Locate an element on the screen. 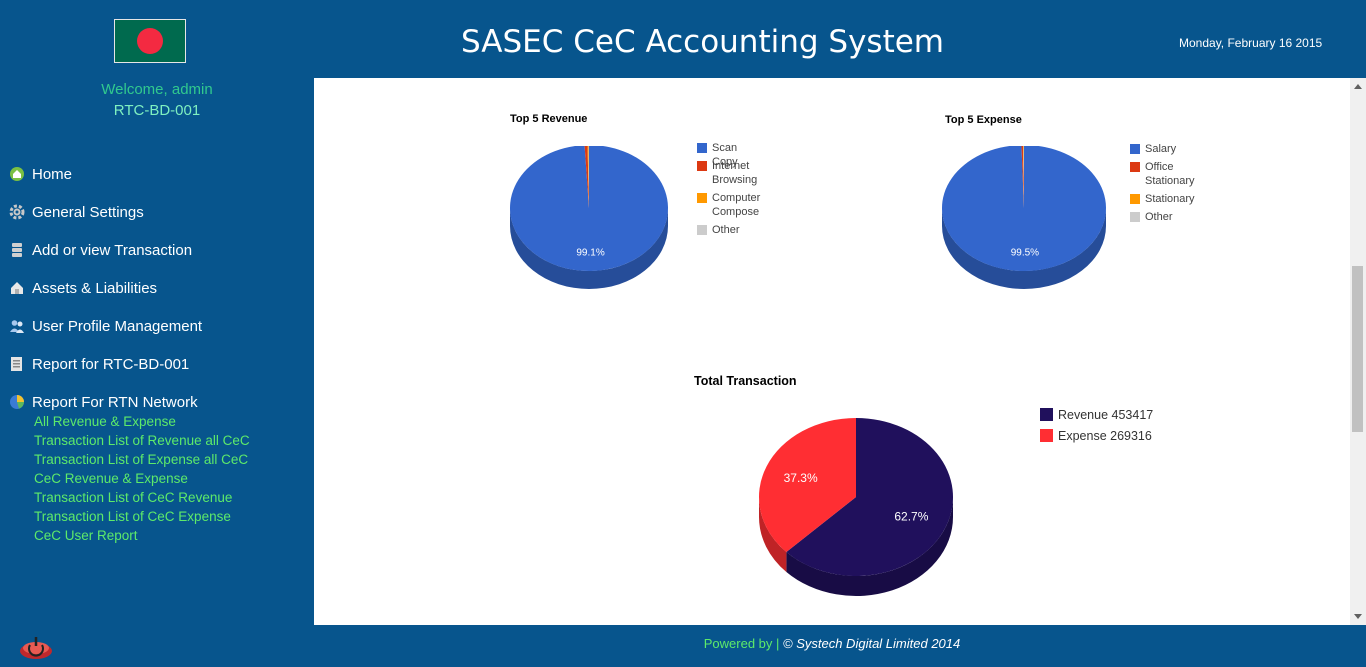 The image size is (1366, 667). scrollbar-thumb is located at coordinates (1357, 349).